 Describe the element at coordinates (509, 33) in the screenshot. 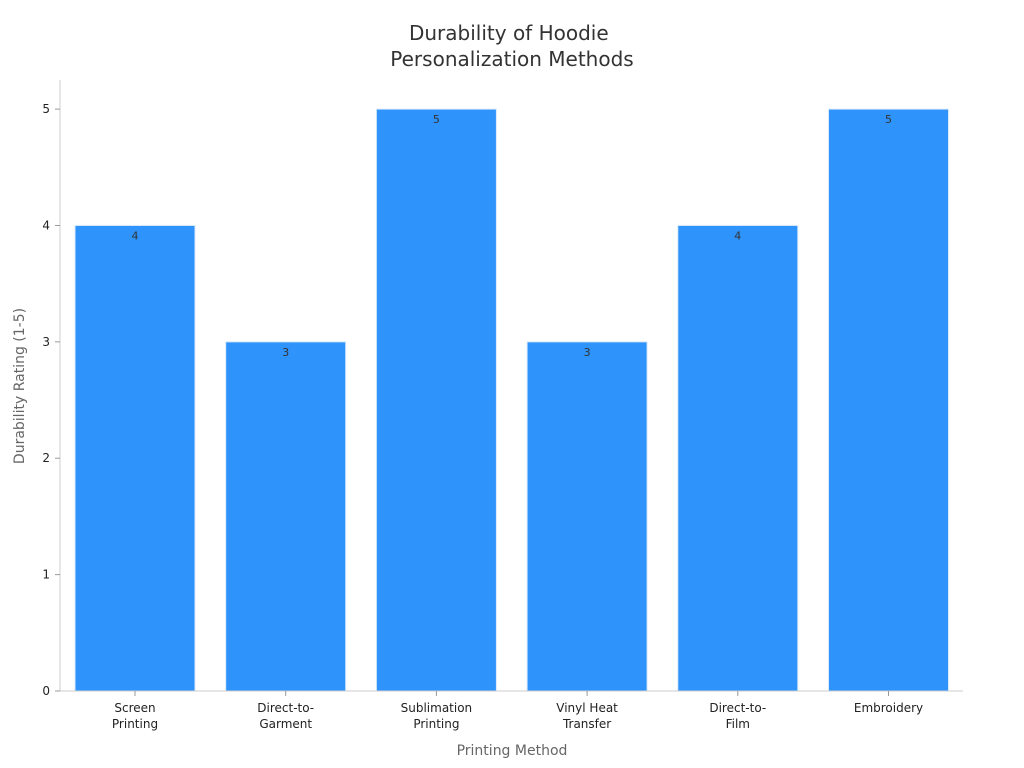

I see `chart-title-line-1: Durability of Hoodie` at that location.